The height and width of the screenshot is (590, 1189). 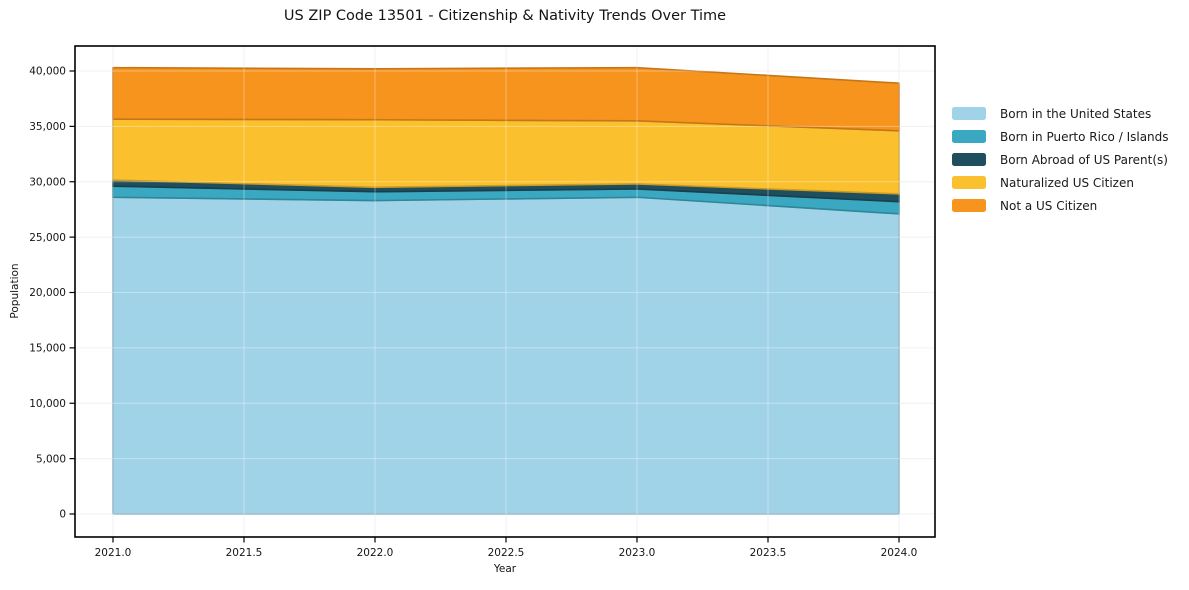 I want to click on legend-item: Not a US Citizen, so click(x=1060, y=205).